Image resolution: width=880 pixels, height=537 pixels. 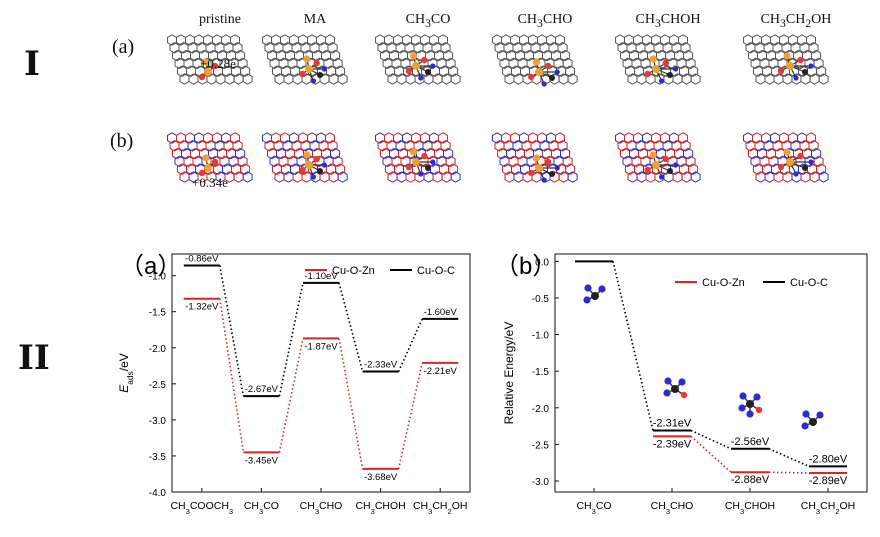 What do you see at coordinates (32, 64) in the screenshot?
I see `section-label-I: I` at bounding box center [32, 64].